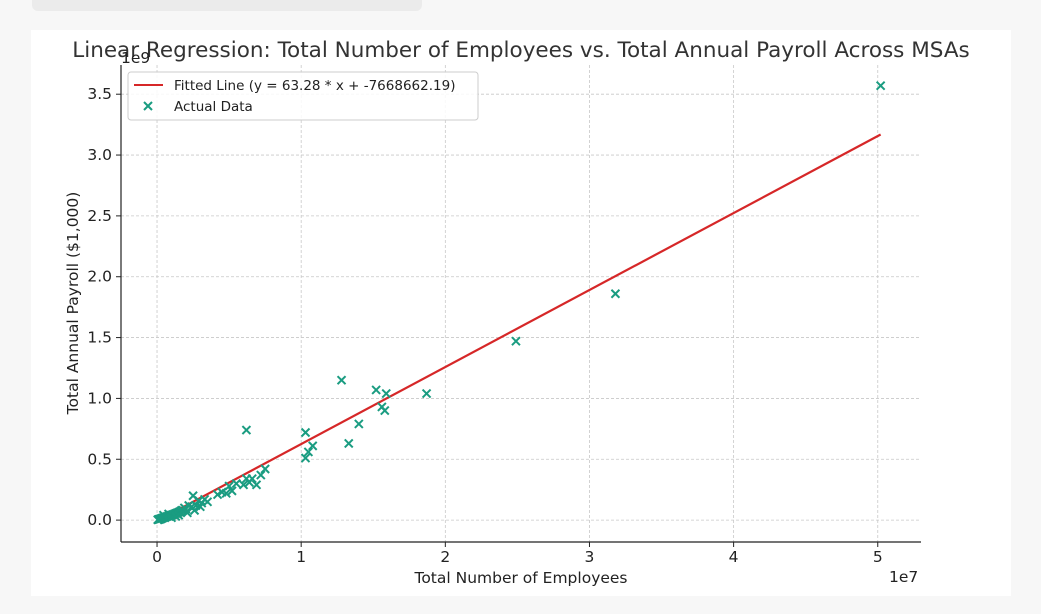 This screenshot has height=614, width=1041. I want to click on legend-box, so click(303, 96).